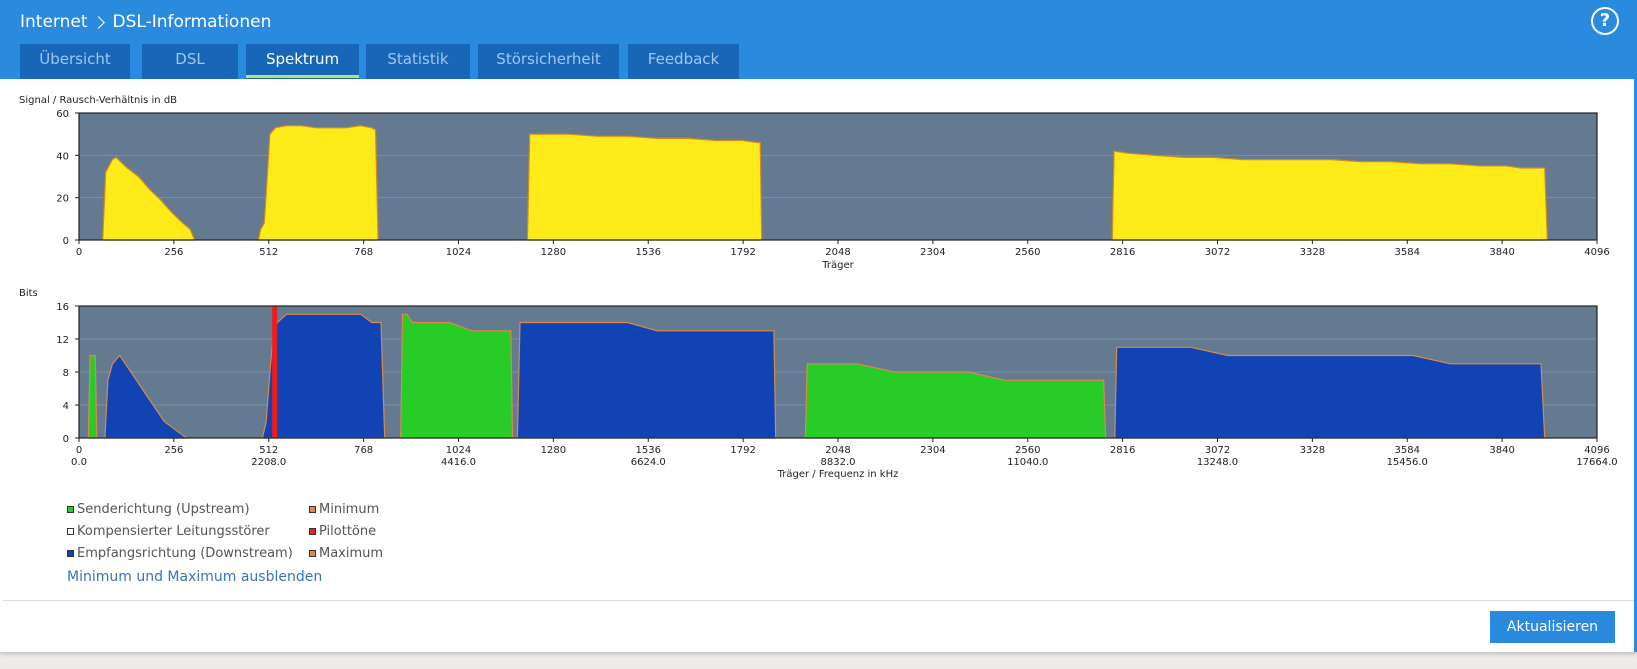 This screenshot has height=669, width=1637. I want to click on tab-label: Feedback, so click(683, 59).